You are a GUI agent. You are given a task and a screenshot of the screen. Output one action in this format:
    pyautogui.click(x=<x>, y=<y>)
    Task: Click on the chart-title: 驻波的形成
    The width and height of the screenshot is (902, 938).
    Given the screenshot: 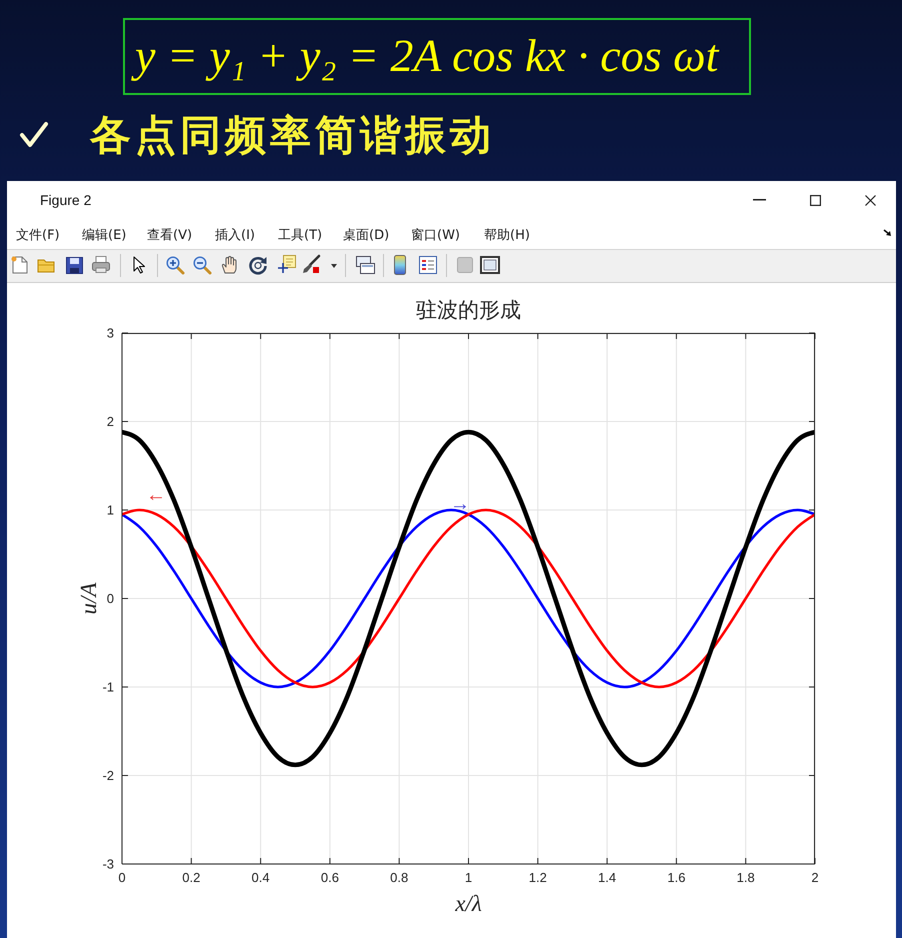 What is the action you would take?
    pyautogui.click(x=468, y=310)
    